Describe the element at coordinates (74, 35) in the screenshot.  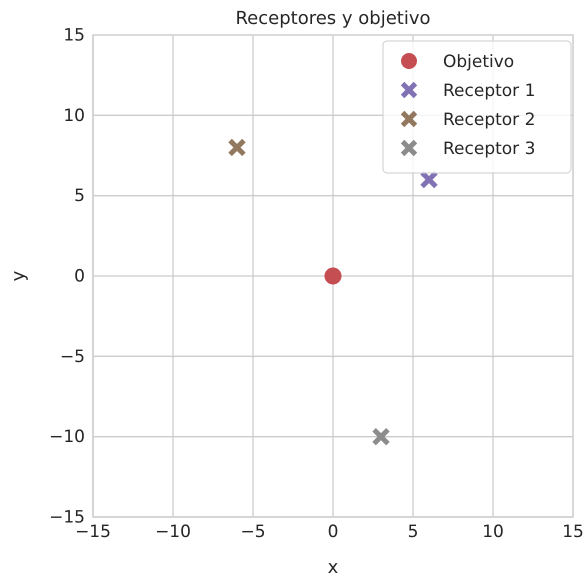
I see `y-tick-label: 15` at that location.